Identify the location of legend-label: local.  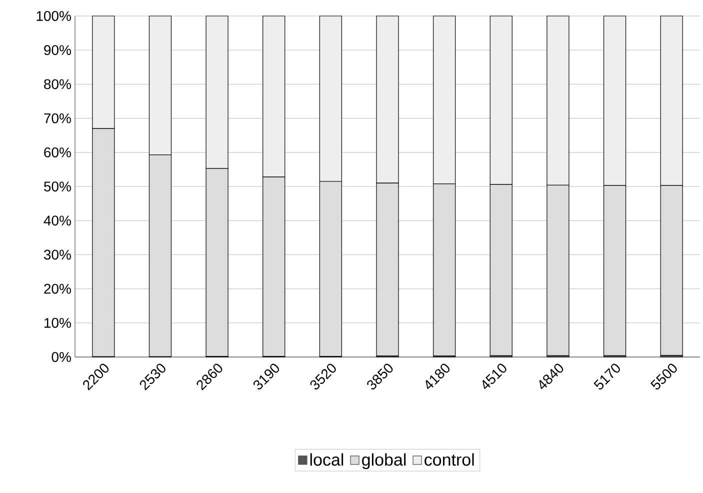
(327, 459).